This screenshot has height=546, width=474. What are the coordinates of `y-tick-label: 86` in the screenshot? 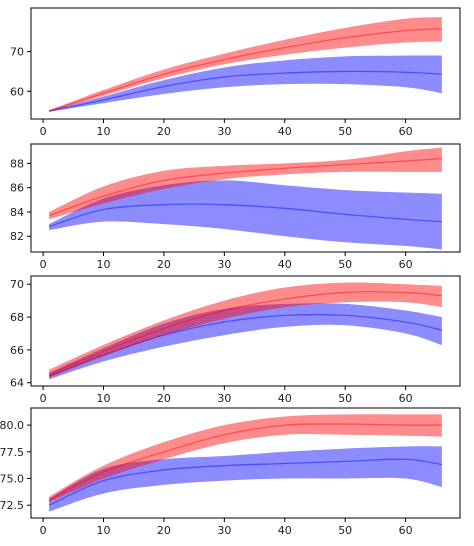 It's located at (17, 188).